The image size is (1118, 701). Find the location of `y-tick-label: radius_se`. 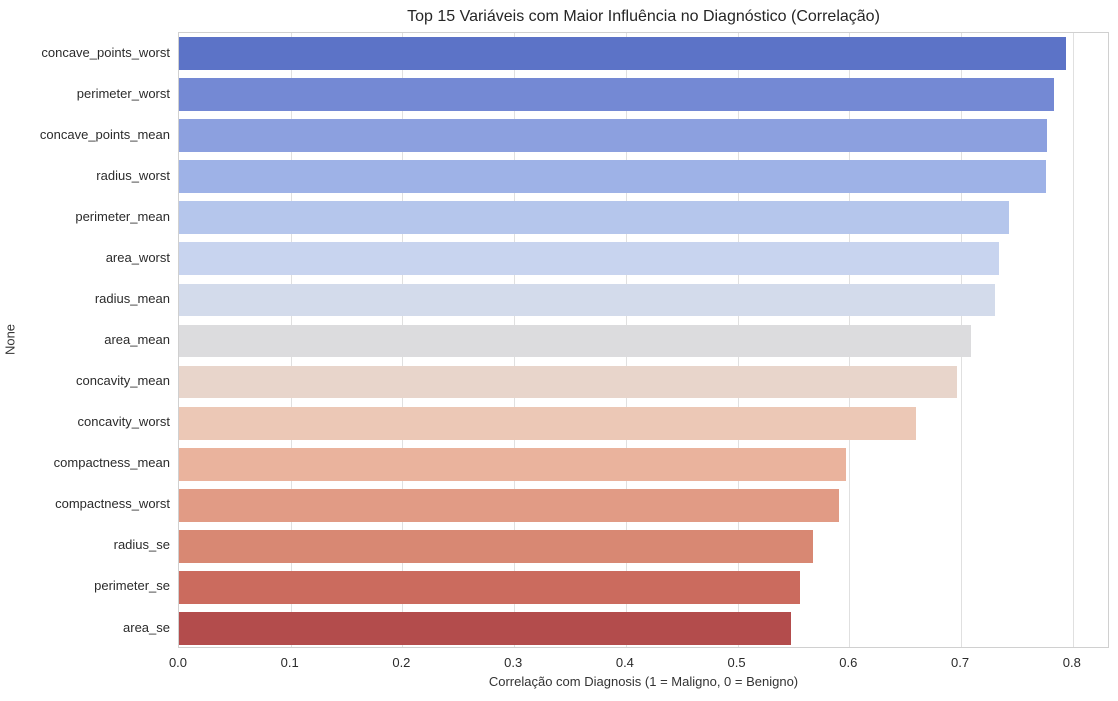

y-tick-label: radius_se is located at coordinates (141, 545).